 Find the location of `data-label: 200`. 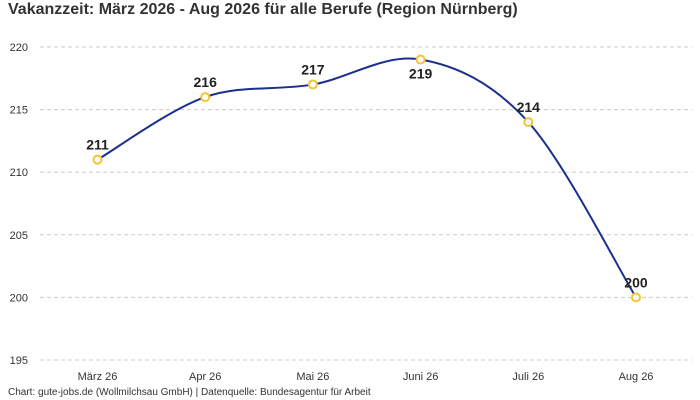

data-label: 200 is located at coordinates (636, 282).